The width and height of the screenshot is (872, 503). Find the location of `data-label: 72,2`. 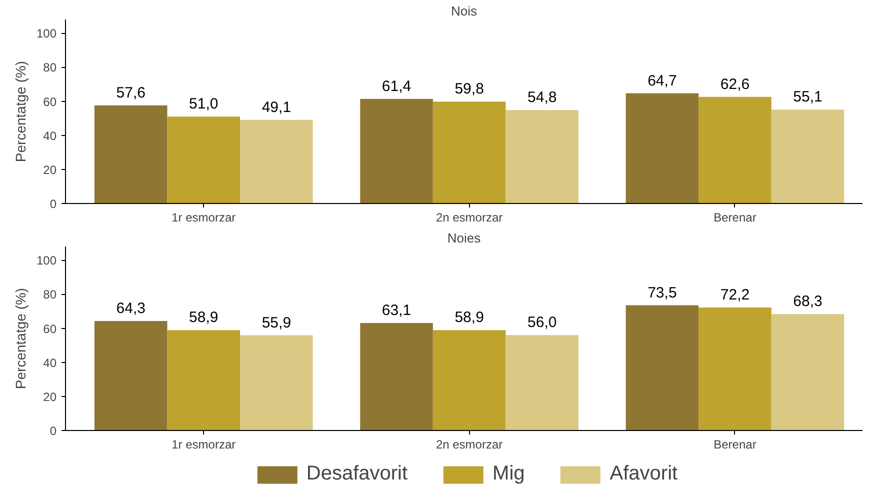

data-label: 72,2 is located at coordinates (735, 295).